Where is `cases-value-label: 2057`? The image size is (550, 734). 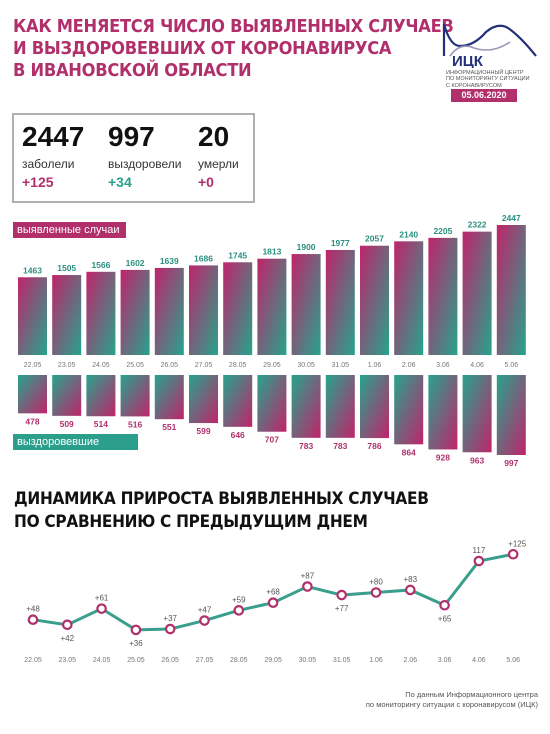 cases-value-label: 2057 is located at coordinates (374, 239).